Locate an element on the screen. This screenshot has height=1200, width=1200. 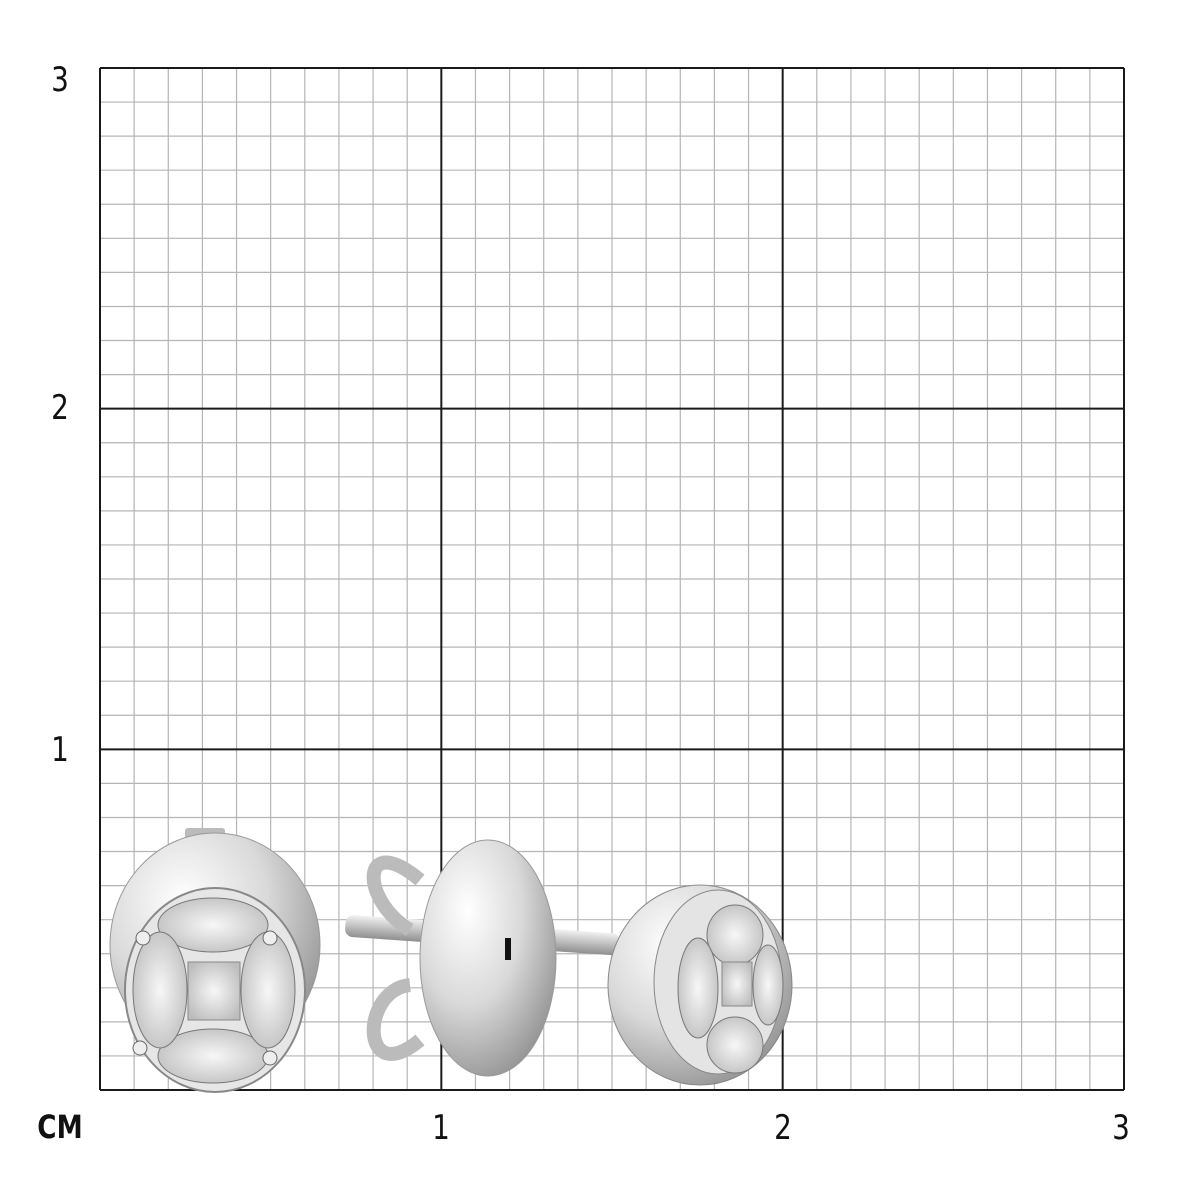
y-tick-3: 3 is located at coordinates (60, 80).